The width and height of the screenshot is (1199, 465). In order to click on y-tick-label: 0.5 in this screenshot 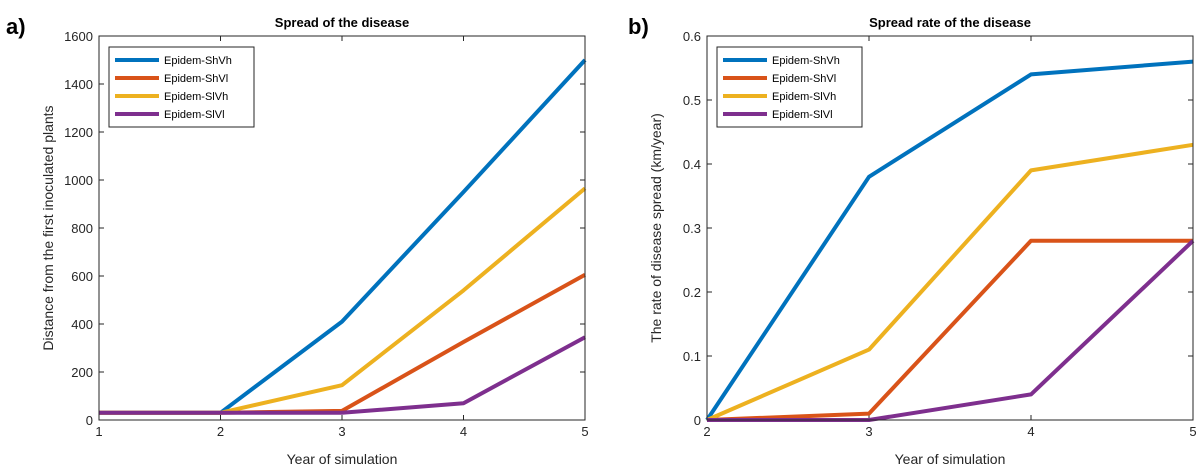, I will do `click(692, 100)`.